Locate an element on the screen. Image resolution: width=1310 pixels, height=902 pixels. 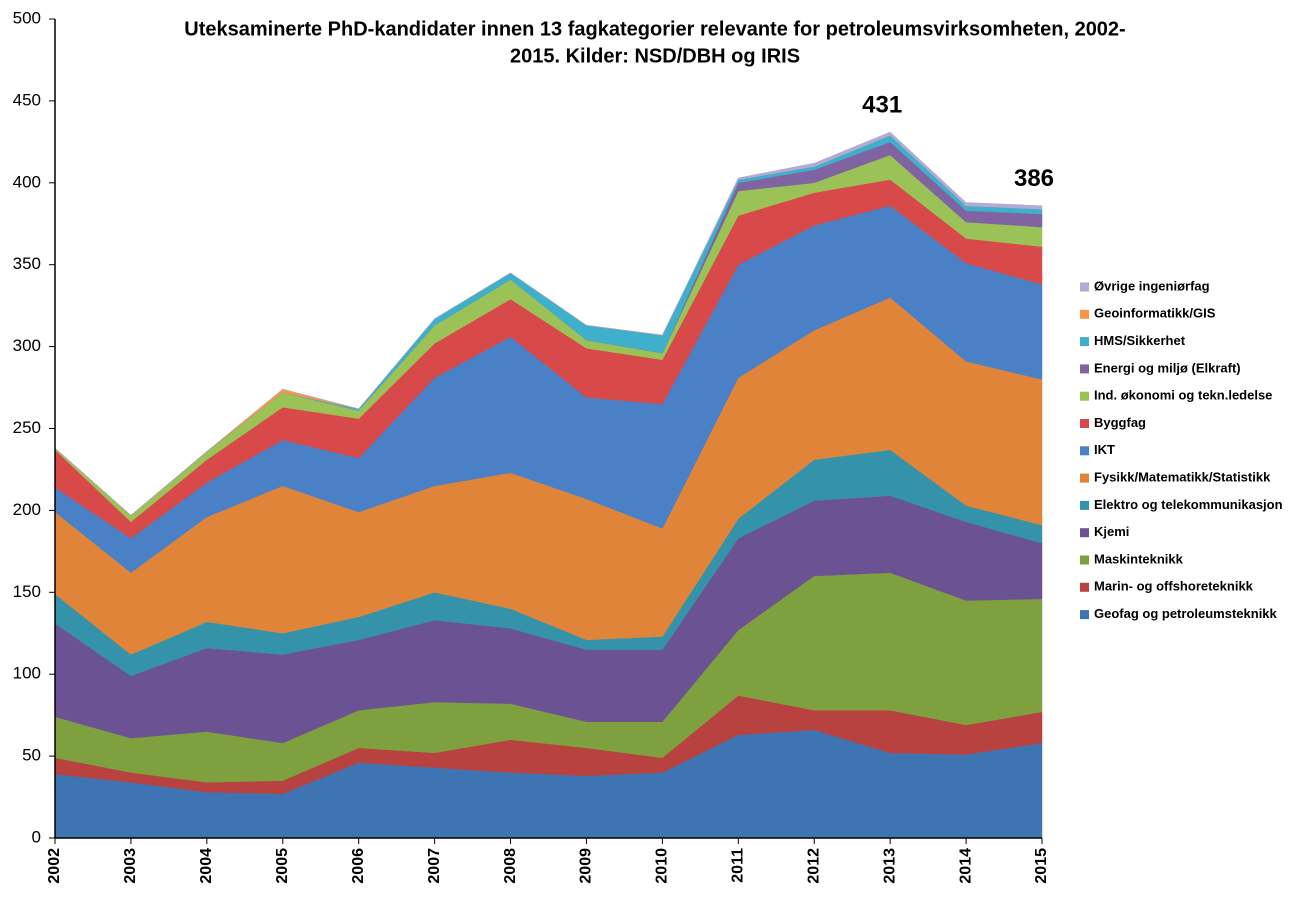
legend-label: Marin- og offshoreteknikk is located at coordinates (1174, 586).